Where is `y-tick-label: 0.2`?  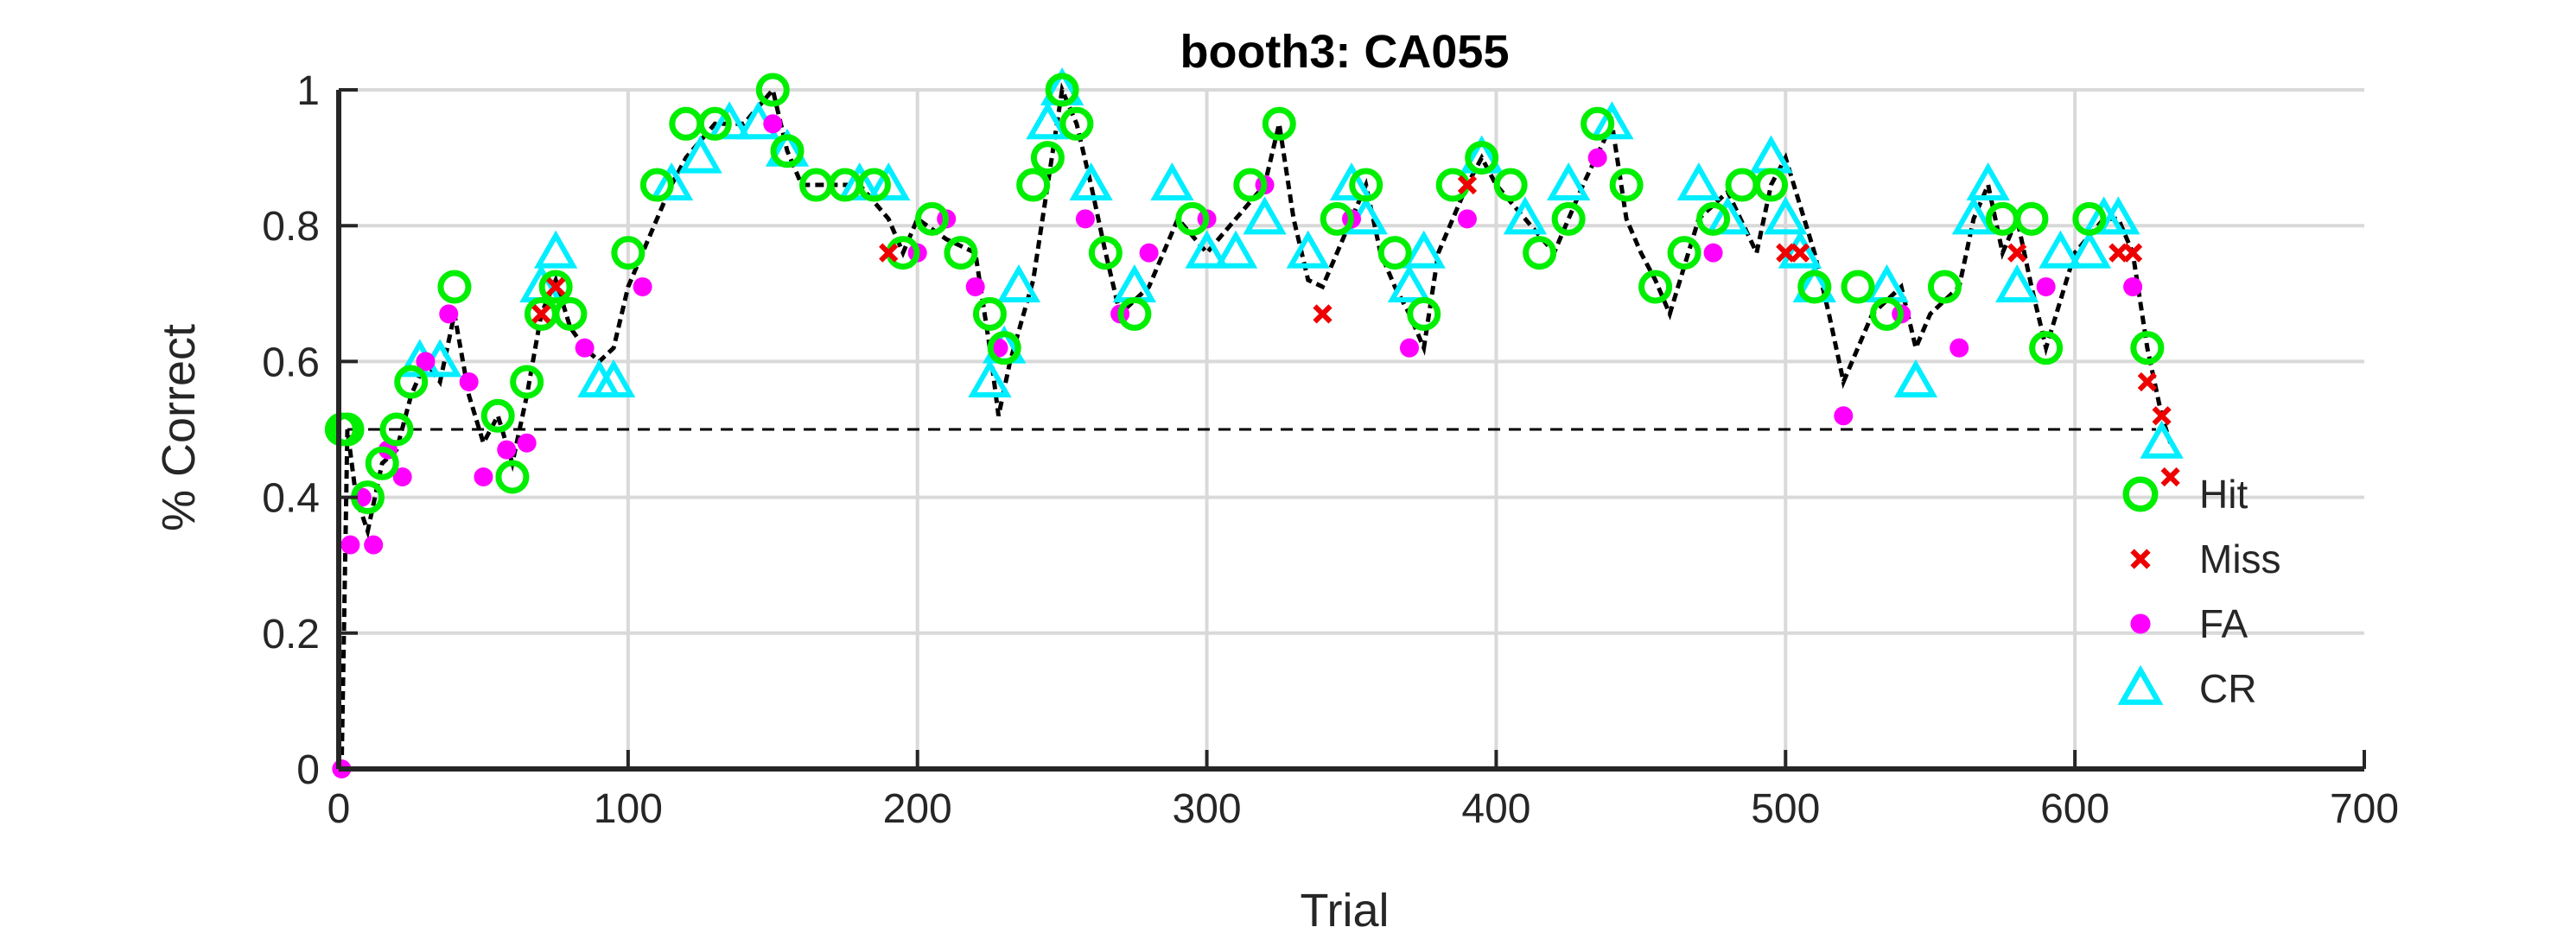
y-tick-label: 0.2 is located at coordinates (291, 634).